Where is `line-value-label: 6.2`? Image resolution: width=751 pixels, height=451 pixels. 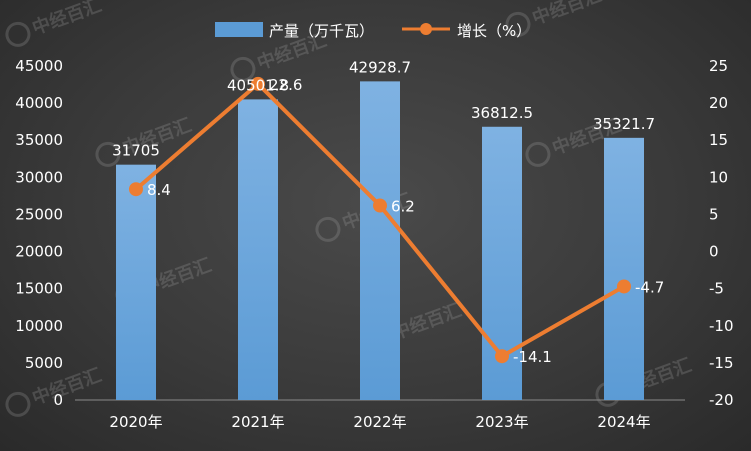
line-value-label: 6.2 is located at coordinates (403, 207).